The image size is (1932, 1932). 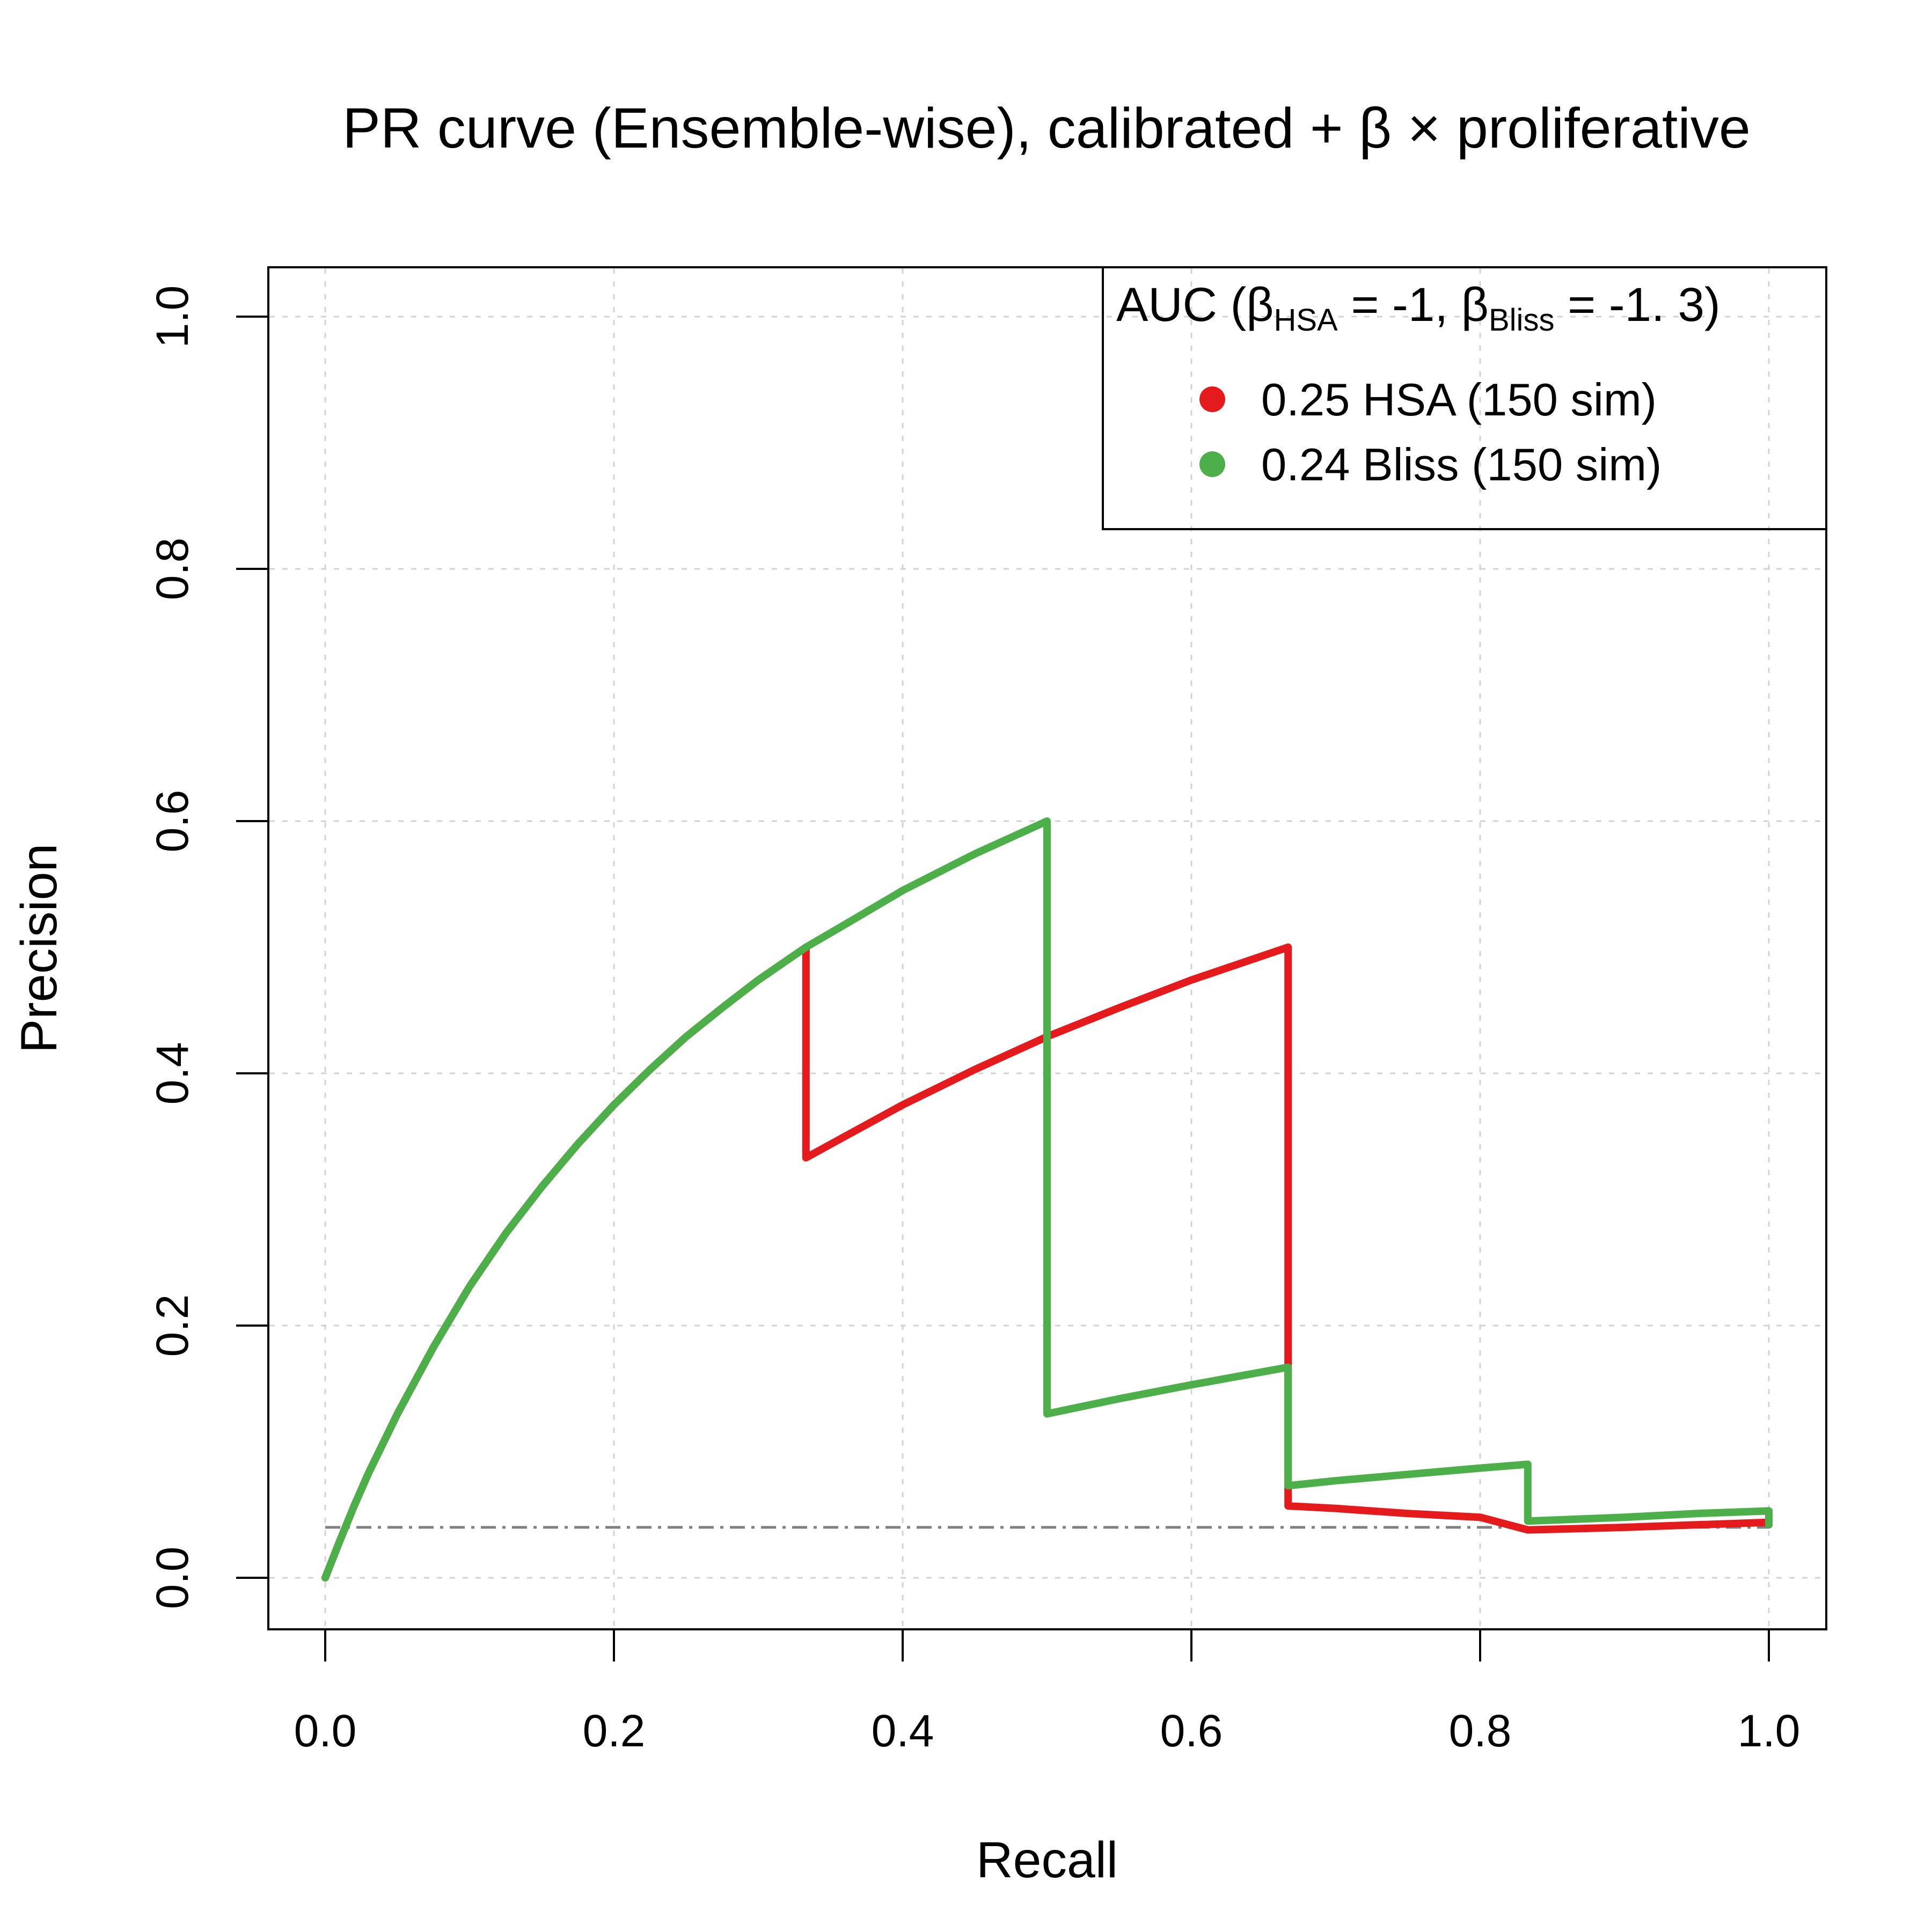 What do you see at coordinates (1418, 307) in the screenshot?
I see `legend-title: AUC (βHSA = -1, βBliss = -1. 3)` at bounding box center [1418, 307].